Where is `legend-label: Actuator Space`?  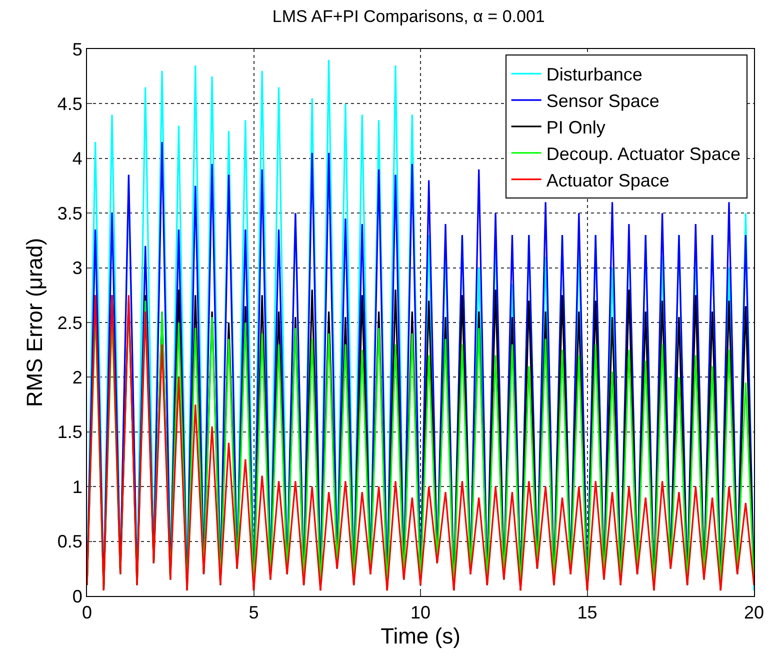 legend-label: Actuator Space is located at coordinates (608, 180).